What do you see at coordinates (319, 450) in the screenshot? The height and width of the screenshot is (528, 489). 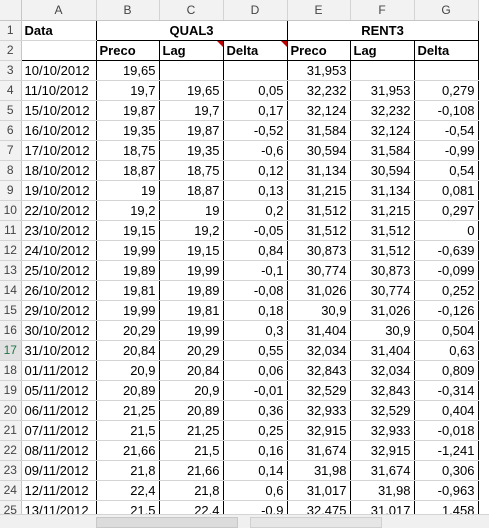 I see `cell-e: 31,674` at bounding box center [319, 450].